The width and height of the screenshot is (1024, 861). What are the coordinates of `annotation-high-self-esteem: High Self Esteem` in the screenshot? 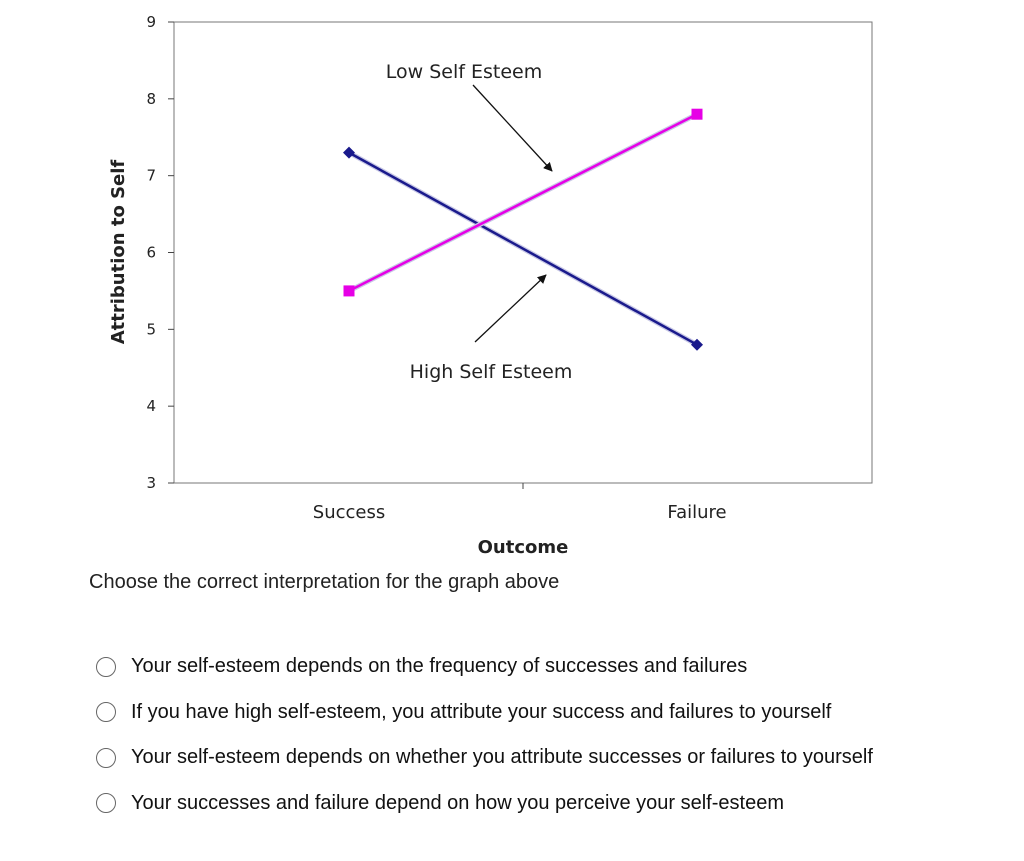 It's located at (491, 372).